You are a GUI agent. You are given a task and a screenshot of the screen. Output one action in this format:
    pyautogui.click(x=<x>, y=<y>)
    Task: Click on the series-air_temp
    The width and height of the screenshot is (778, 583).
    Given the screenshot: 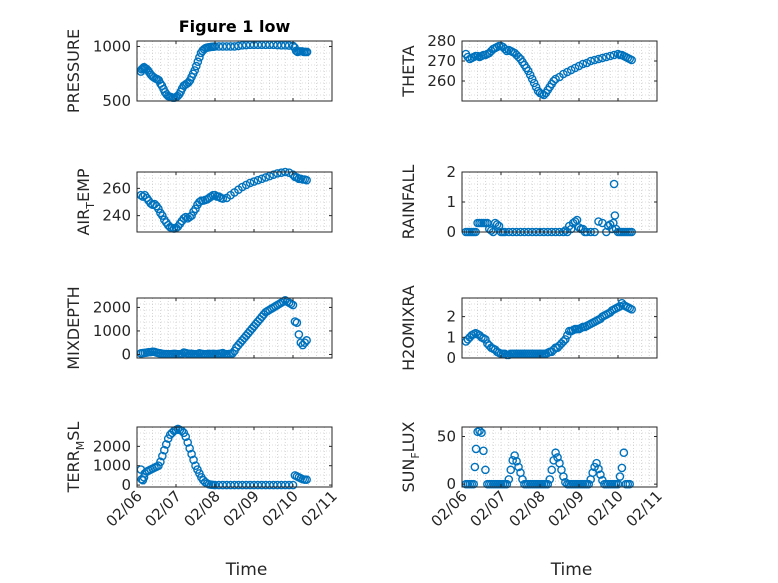 What is the action you would take?
    pyautogui.click(x=223, y=200)
    